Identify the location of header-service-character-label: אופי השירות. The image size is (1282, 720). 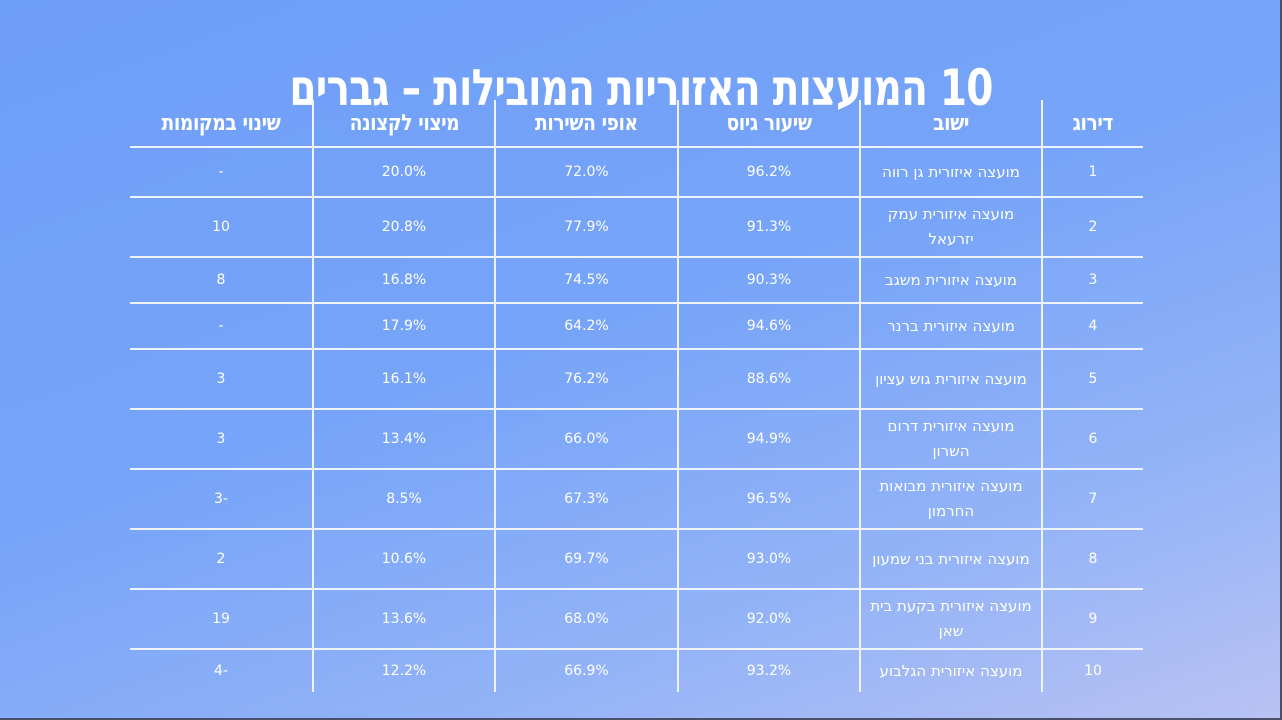
(586, 123).